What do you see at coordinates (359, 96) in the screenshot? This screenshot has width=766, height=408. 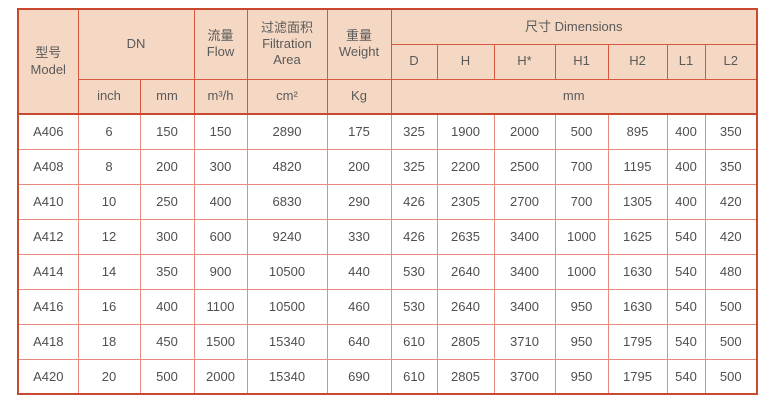 I see `unit-weight: Kg` at bounding box center [359, 96].